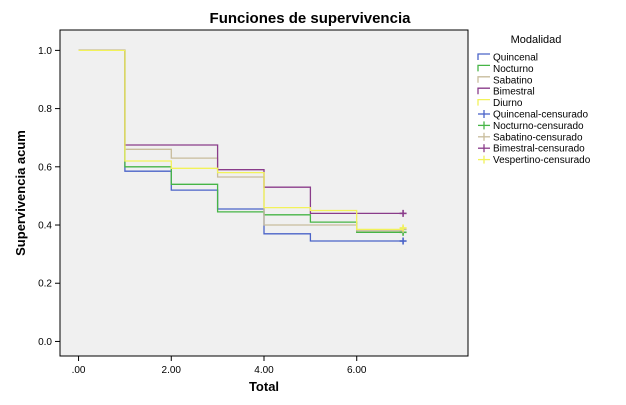  What do you see at coordinates (508, 103) in the screenshot?
I see `legend-label: Diurno` at bounding box center [508, 103].